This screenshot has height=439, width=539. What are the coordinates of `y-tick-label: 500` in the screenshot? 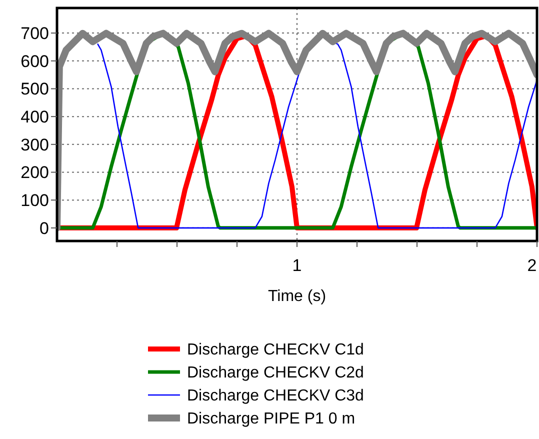 It's located at (34, 89).